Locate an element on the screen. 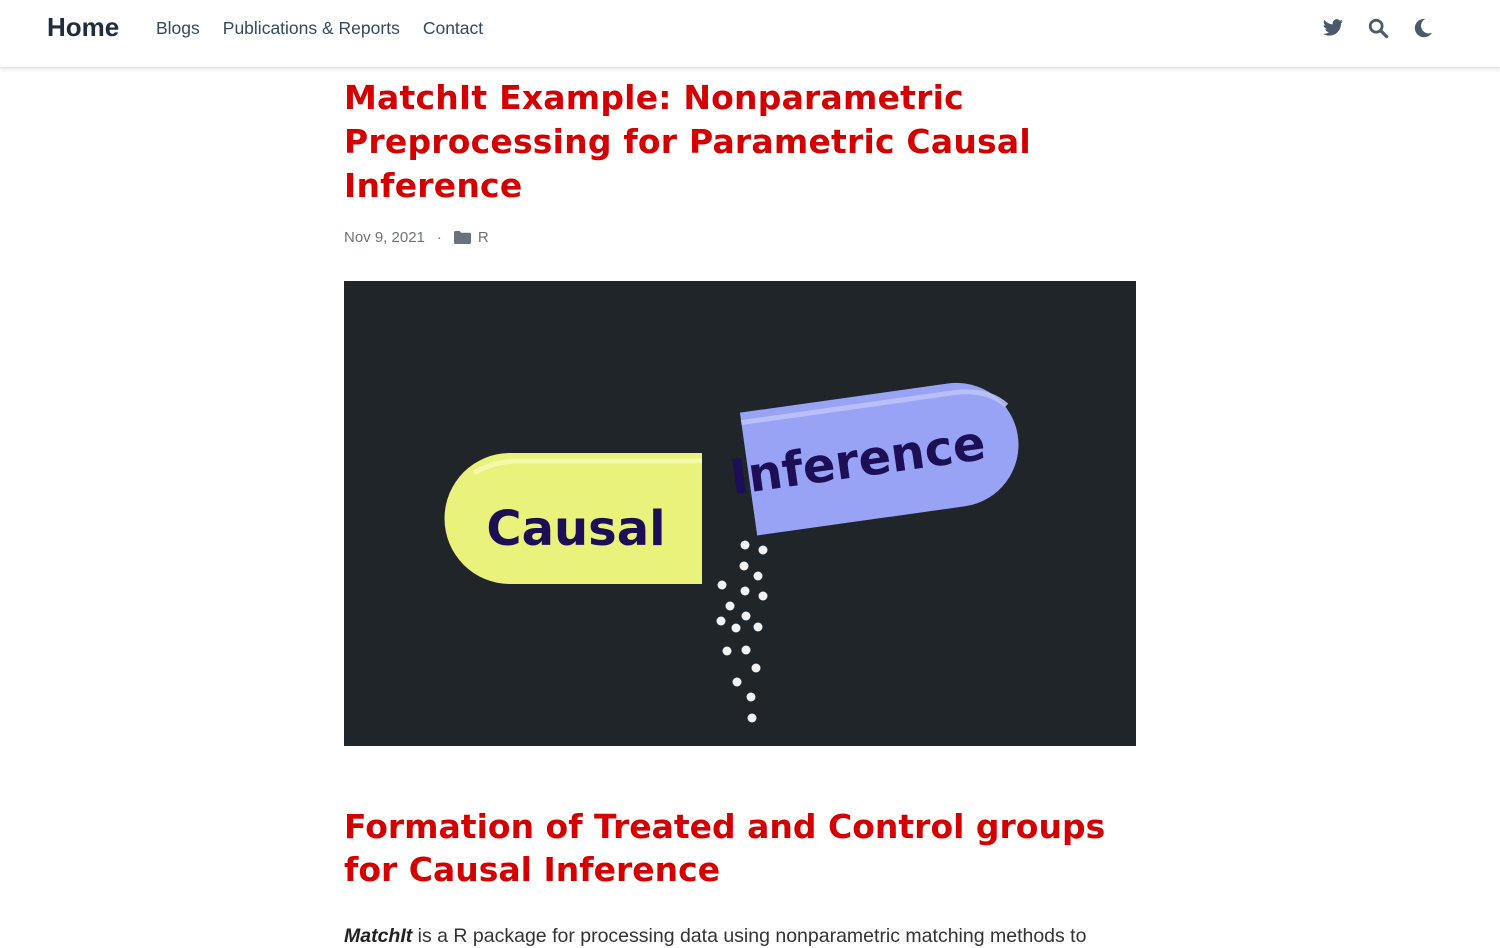  inference-capsule: Inference is located at coordinates (873, 459).